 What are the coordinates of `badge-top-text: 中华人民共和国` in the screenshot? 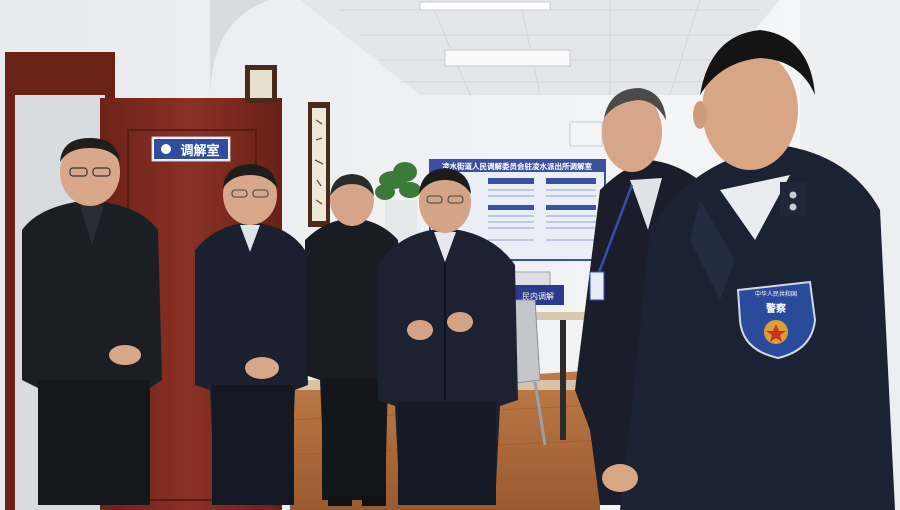 It's located at (776, 294).